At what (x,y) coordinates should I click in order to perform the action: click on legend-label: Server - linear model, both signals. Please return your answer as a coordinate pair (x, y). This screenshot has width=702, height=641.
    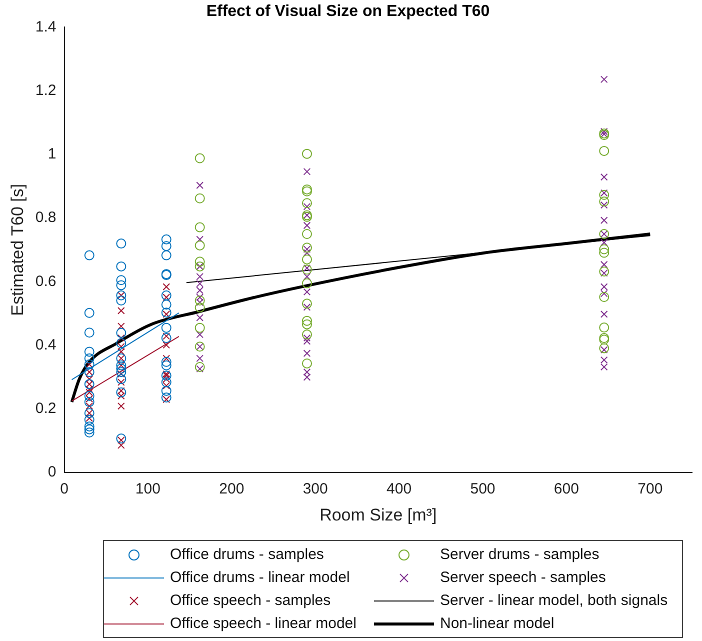
    Looking at the image, I should click on (554, 600).